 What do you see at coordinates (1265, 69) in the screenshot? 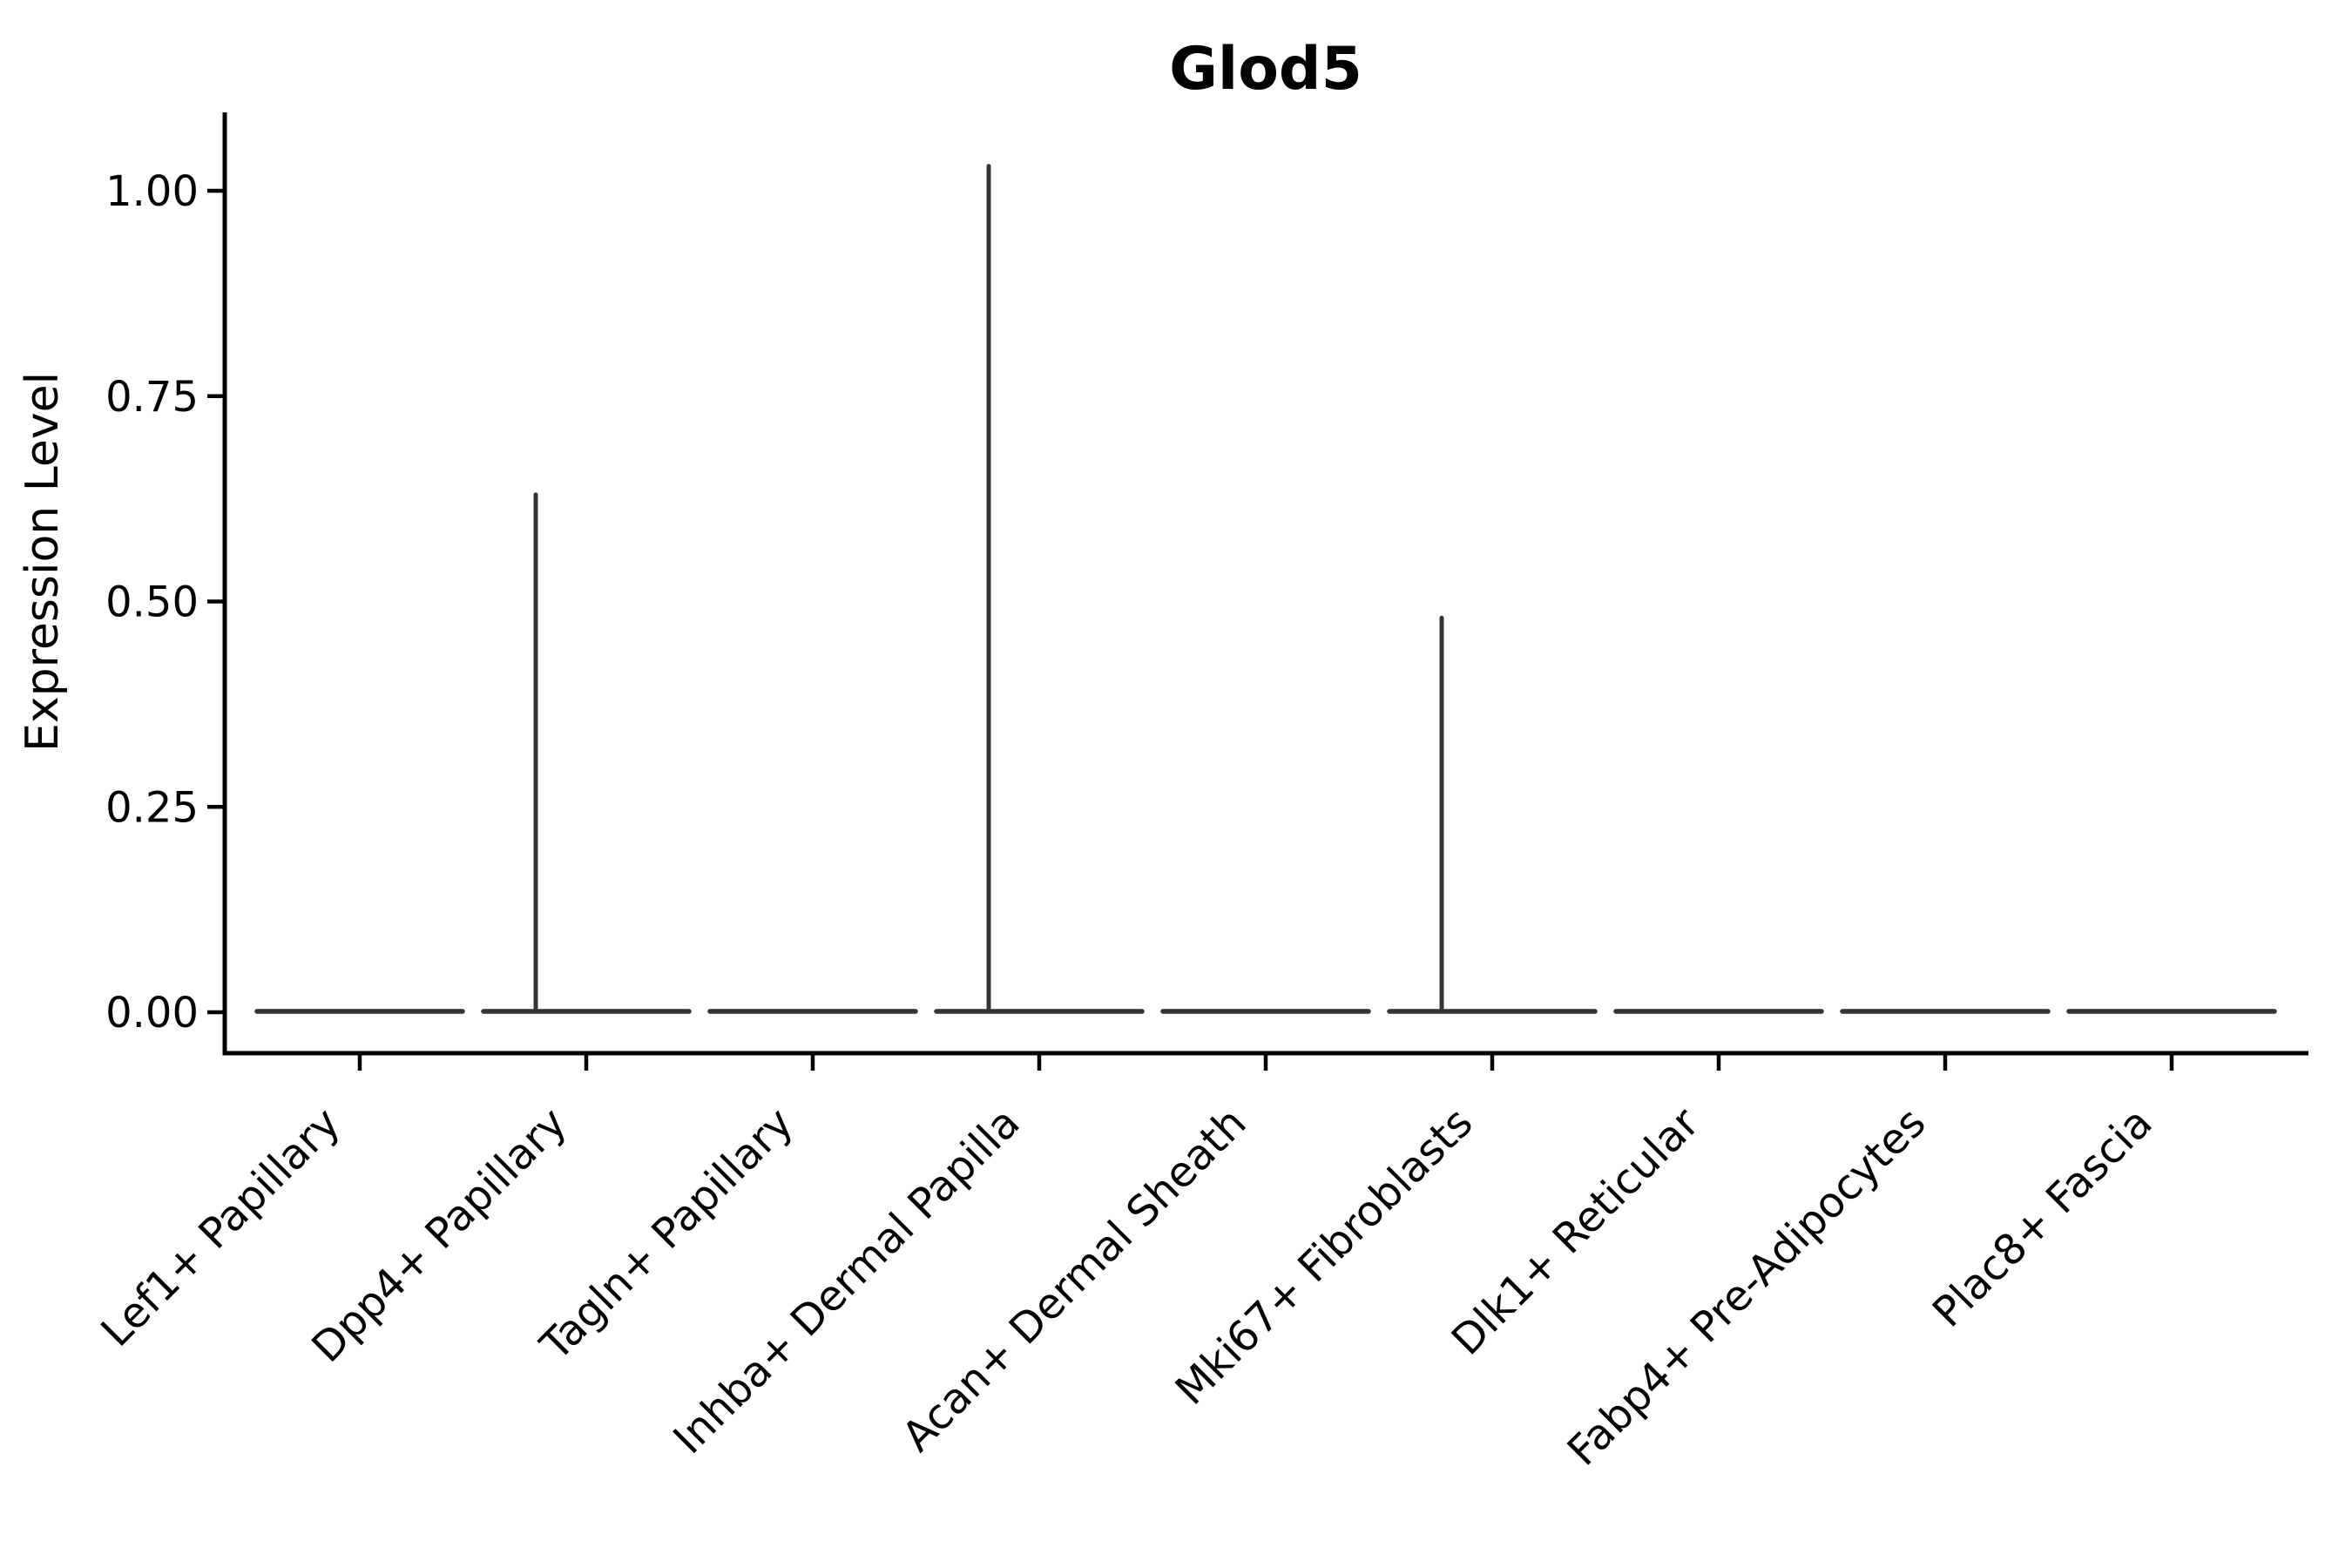
I see `chart-title: Glod5` at bounding box center [1265, 69].